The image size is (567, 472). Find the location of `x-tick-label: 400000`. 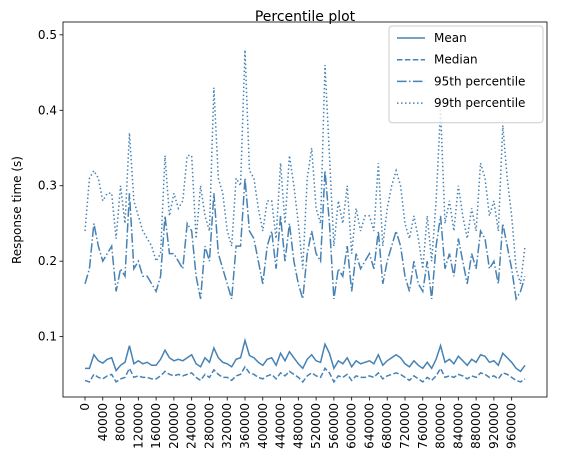

x-tick-label: 400000 is located at coordinates (263, 426).